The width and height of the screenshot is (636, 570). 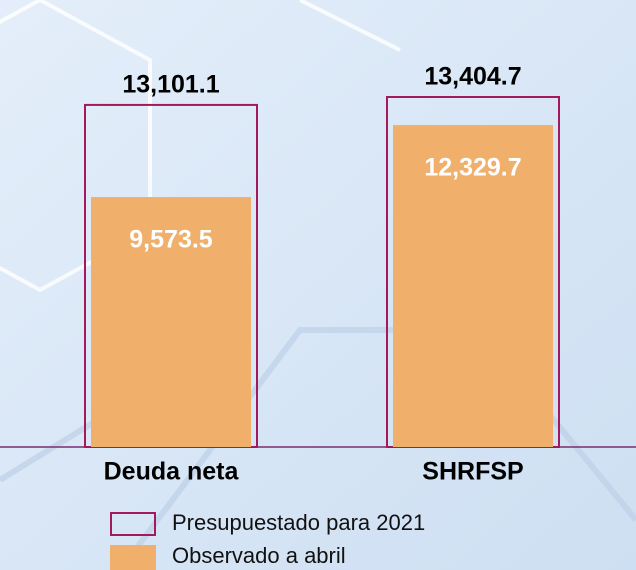 I want to click on x-tick-label: SHRFSP, so click(x=472, y=472).